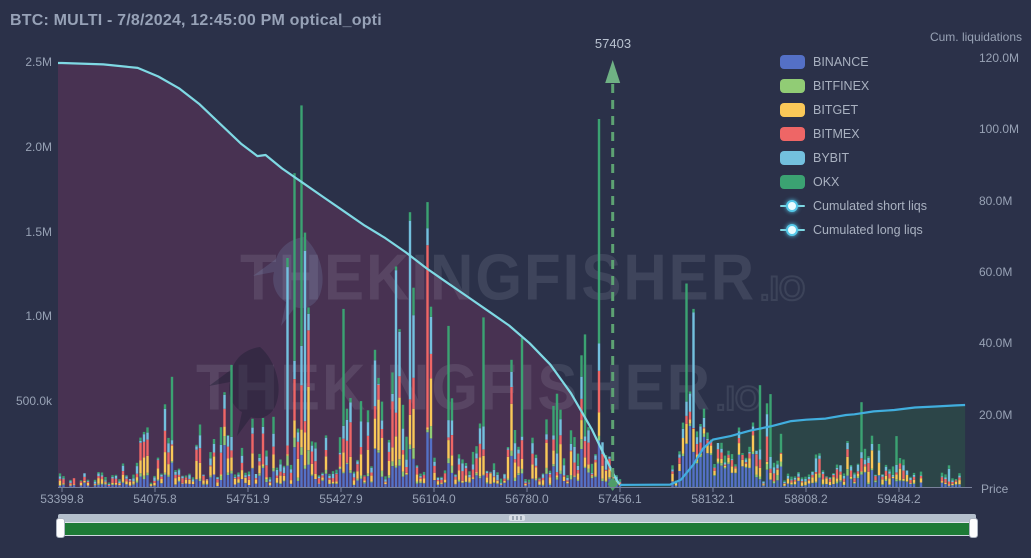 This screenshot has width=1031, height=558. I want to click on legend-label: BITFINEX, so click(841, 86).